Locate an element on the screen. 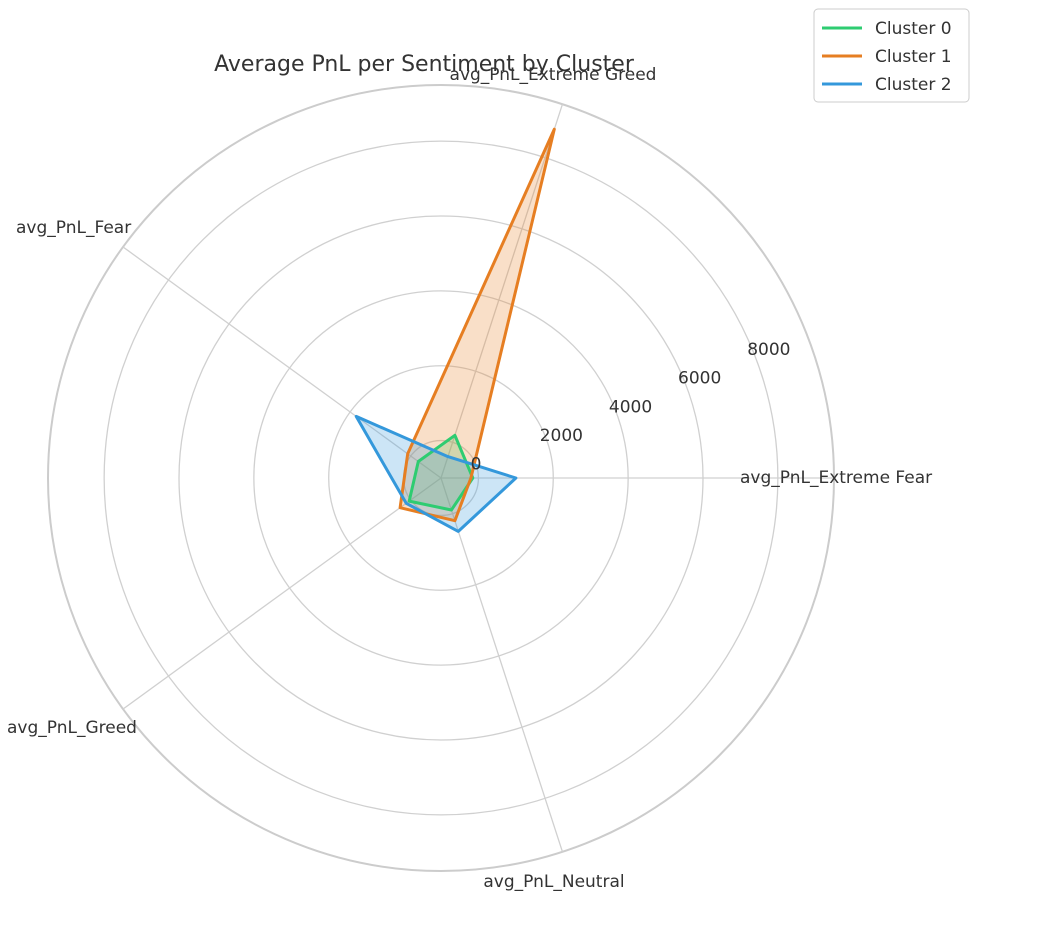 The height and width of the screenshot is (949, 1053). legend-label-cluster-0: Cluster 0 is located at coordinates (913, 29).